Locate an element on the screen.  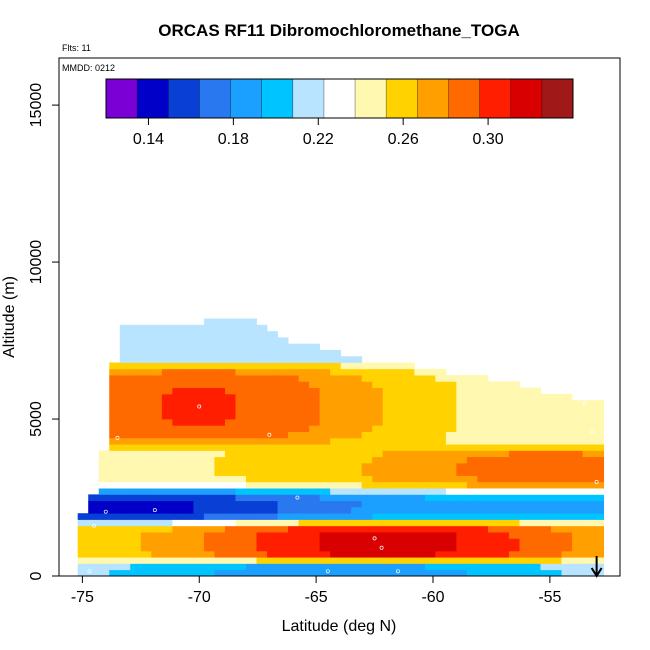
y-axis-label: Altitude (m) is located at coordinates (9, 317).